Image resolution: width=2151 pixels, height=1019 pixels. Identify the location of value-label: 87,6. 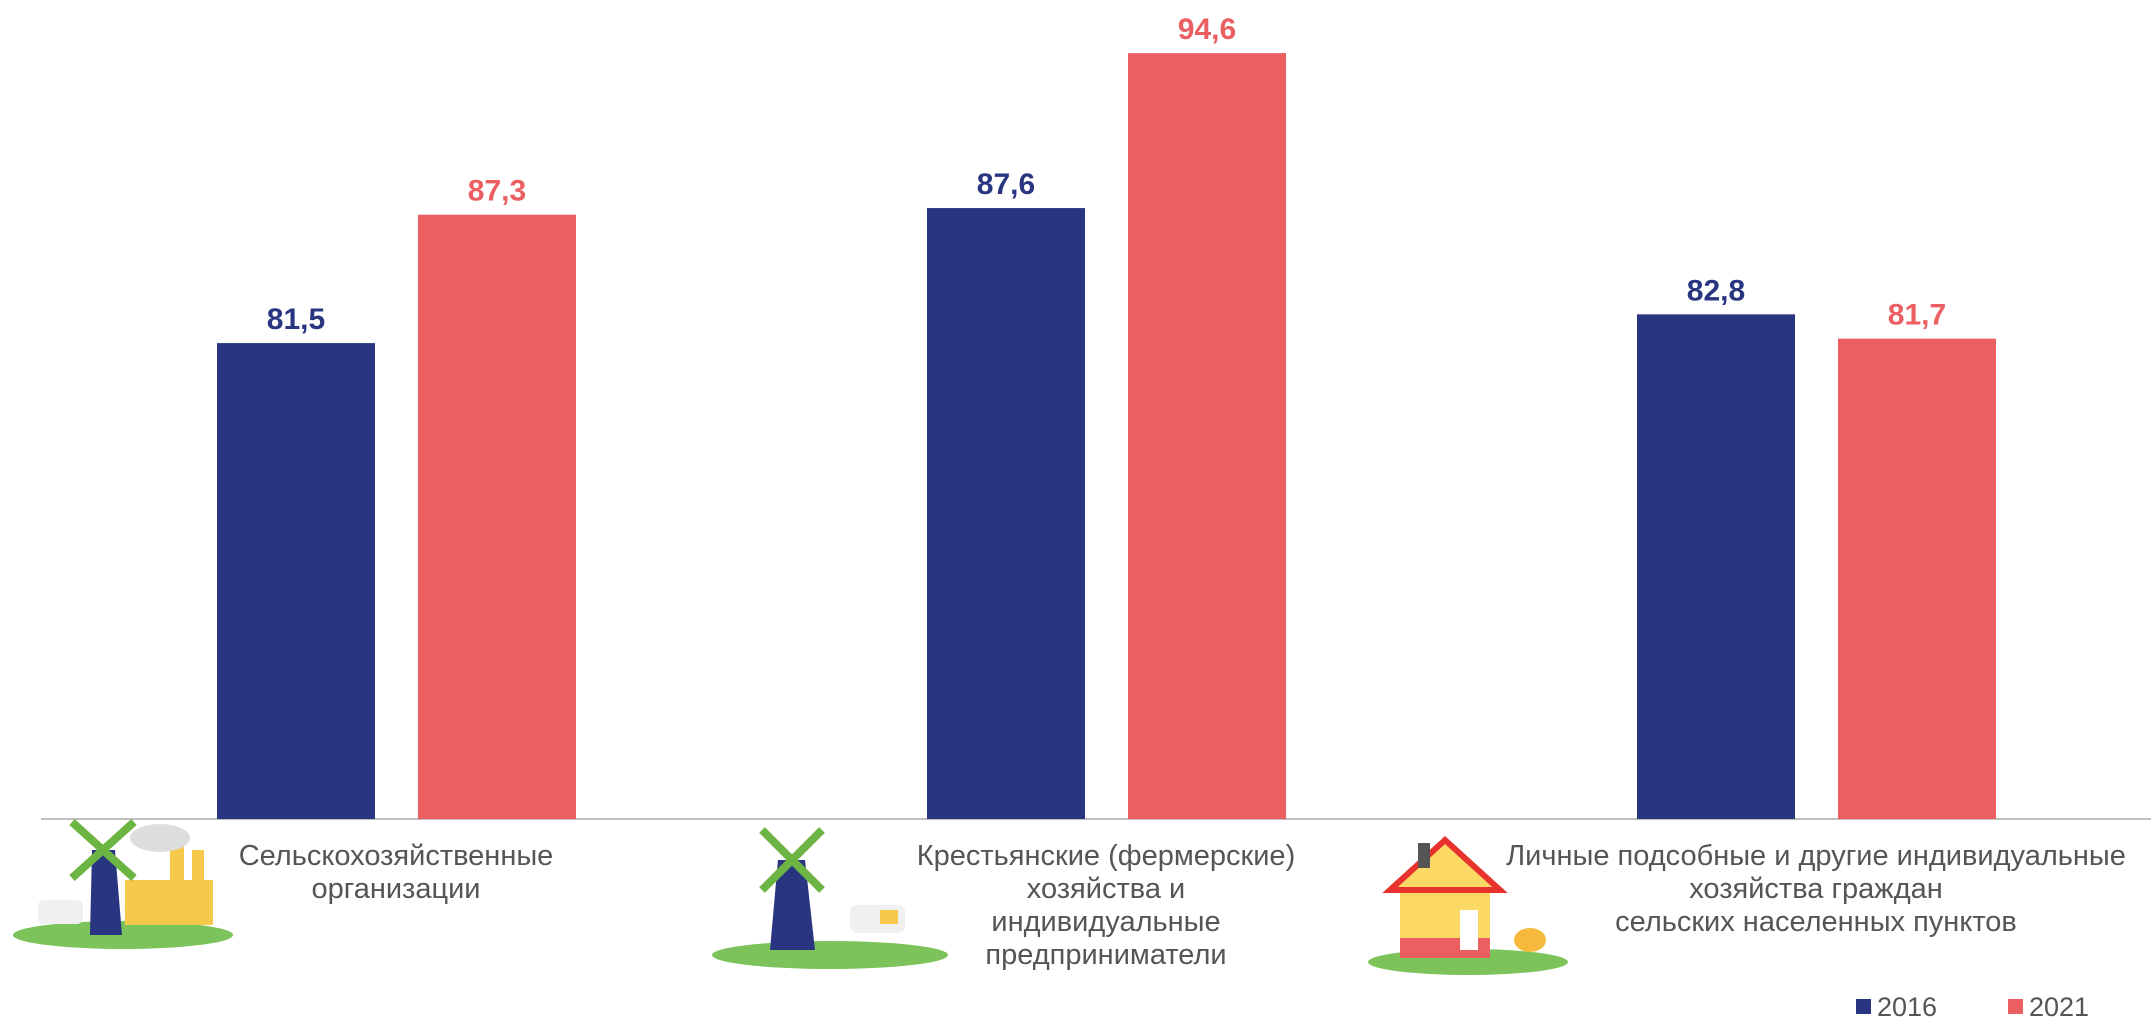
(1006, 184).